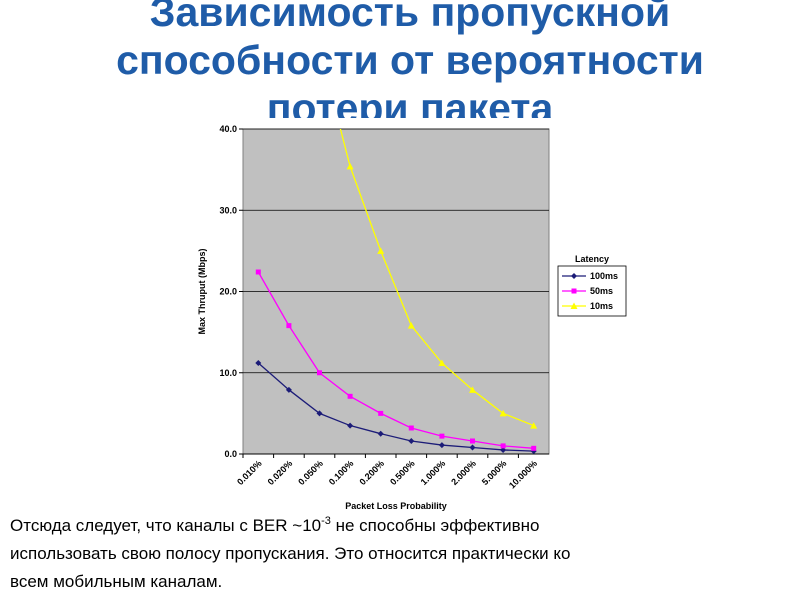  I want to click on superscript: -3, so click(326, 521).